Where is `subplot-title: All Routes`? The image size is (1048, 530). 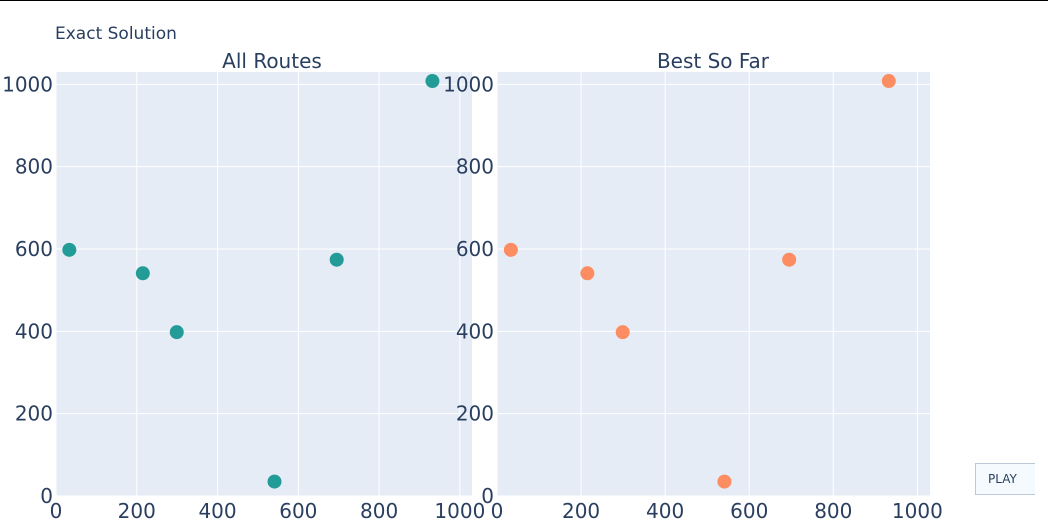
subplot-title: All Routes is located at coordinates (272, 61).